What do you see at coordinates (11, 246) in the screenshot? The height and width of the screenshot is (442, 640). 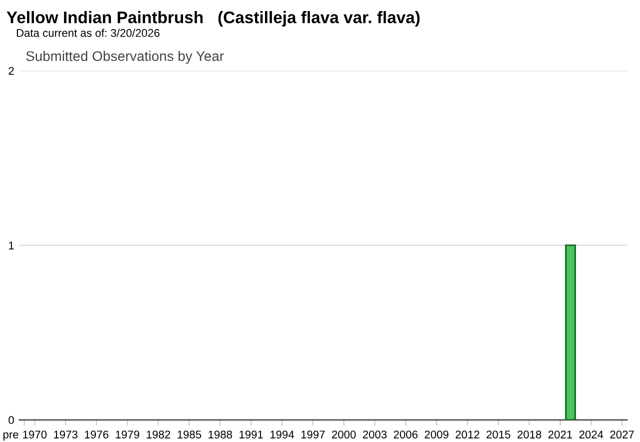 I see `y-tick-label: 1` at bounding box center [11, 246].